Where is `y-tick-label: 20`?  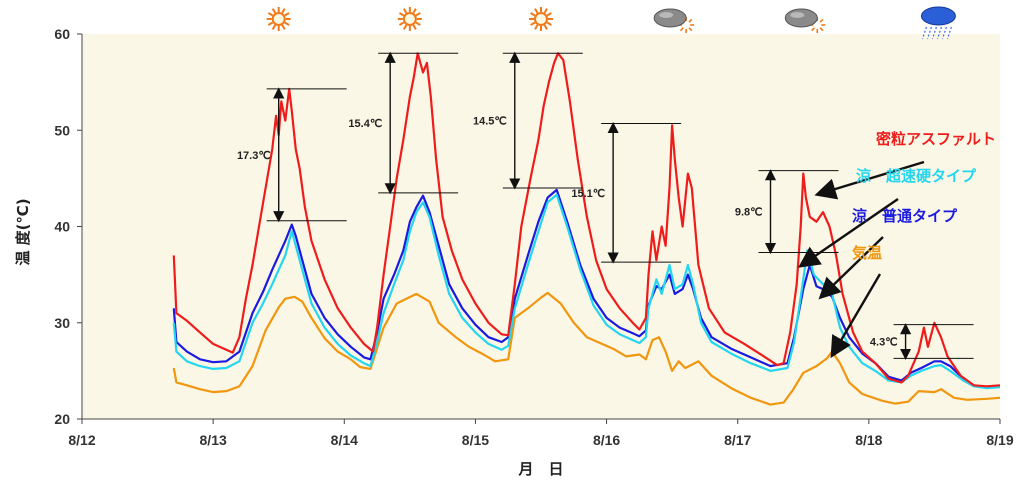
y-tick-label: 20 is located at coordinates (62, 419).